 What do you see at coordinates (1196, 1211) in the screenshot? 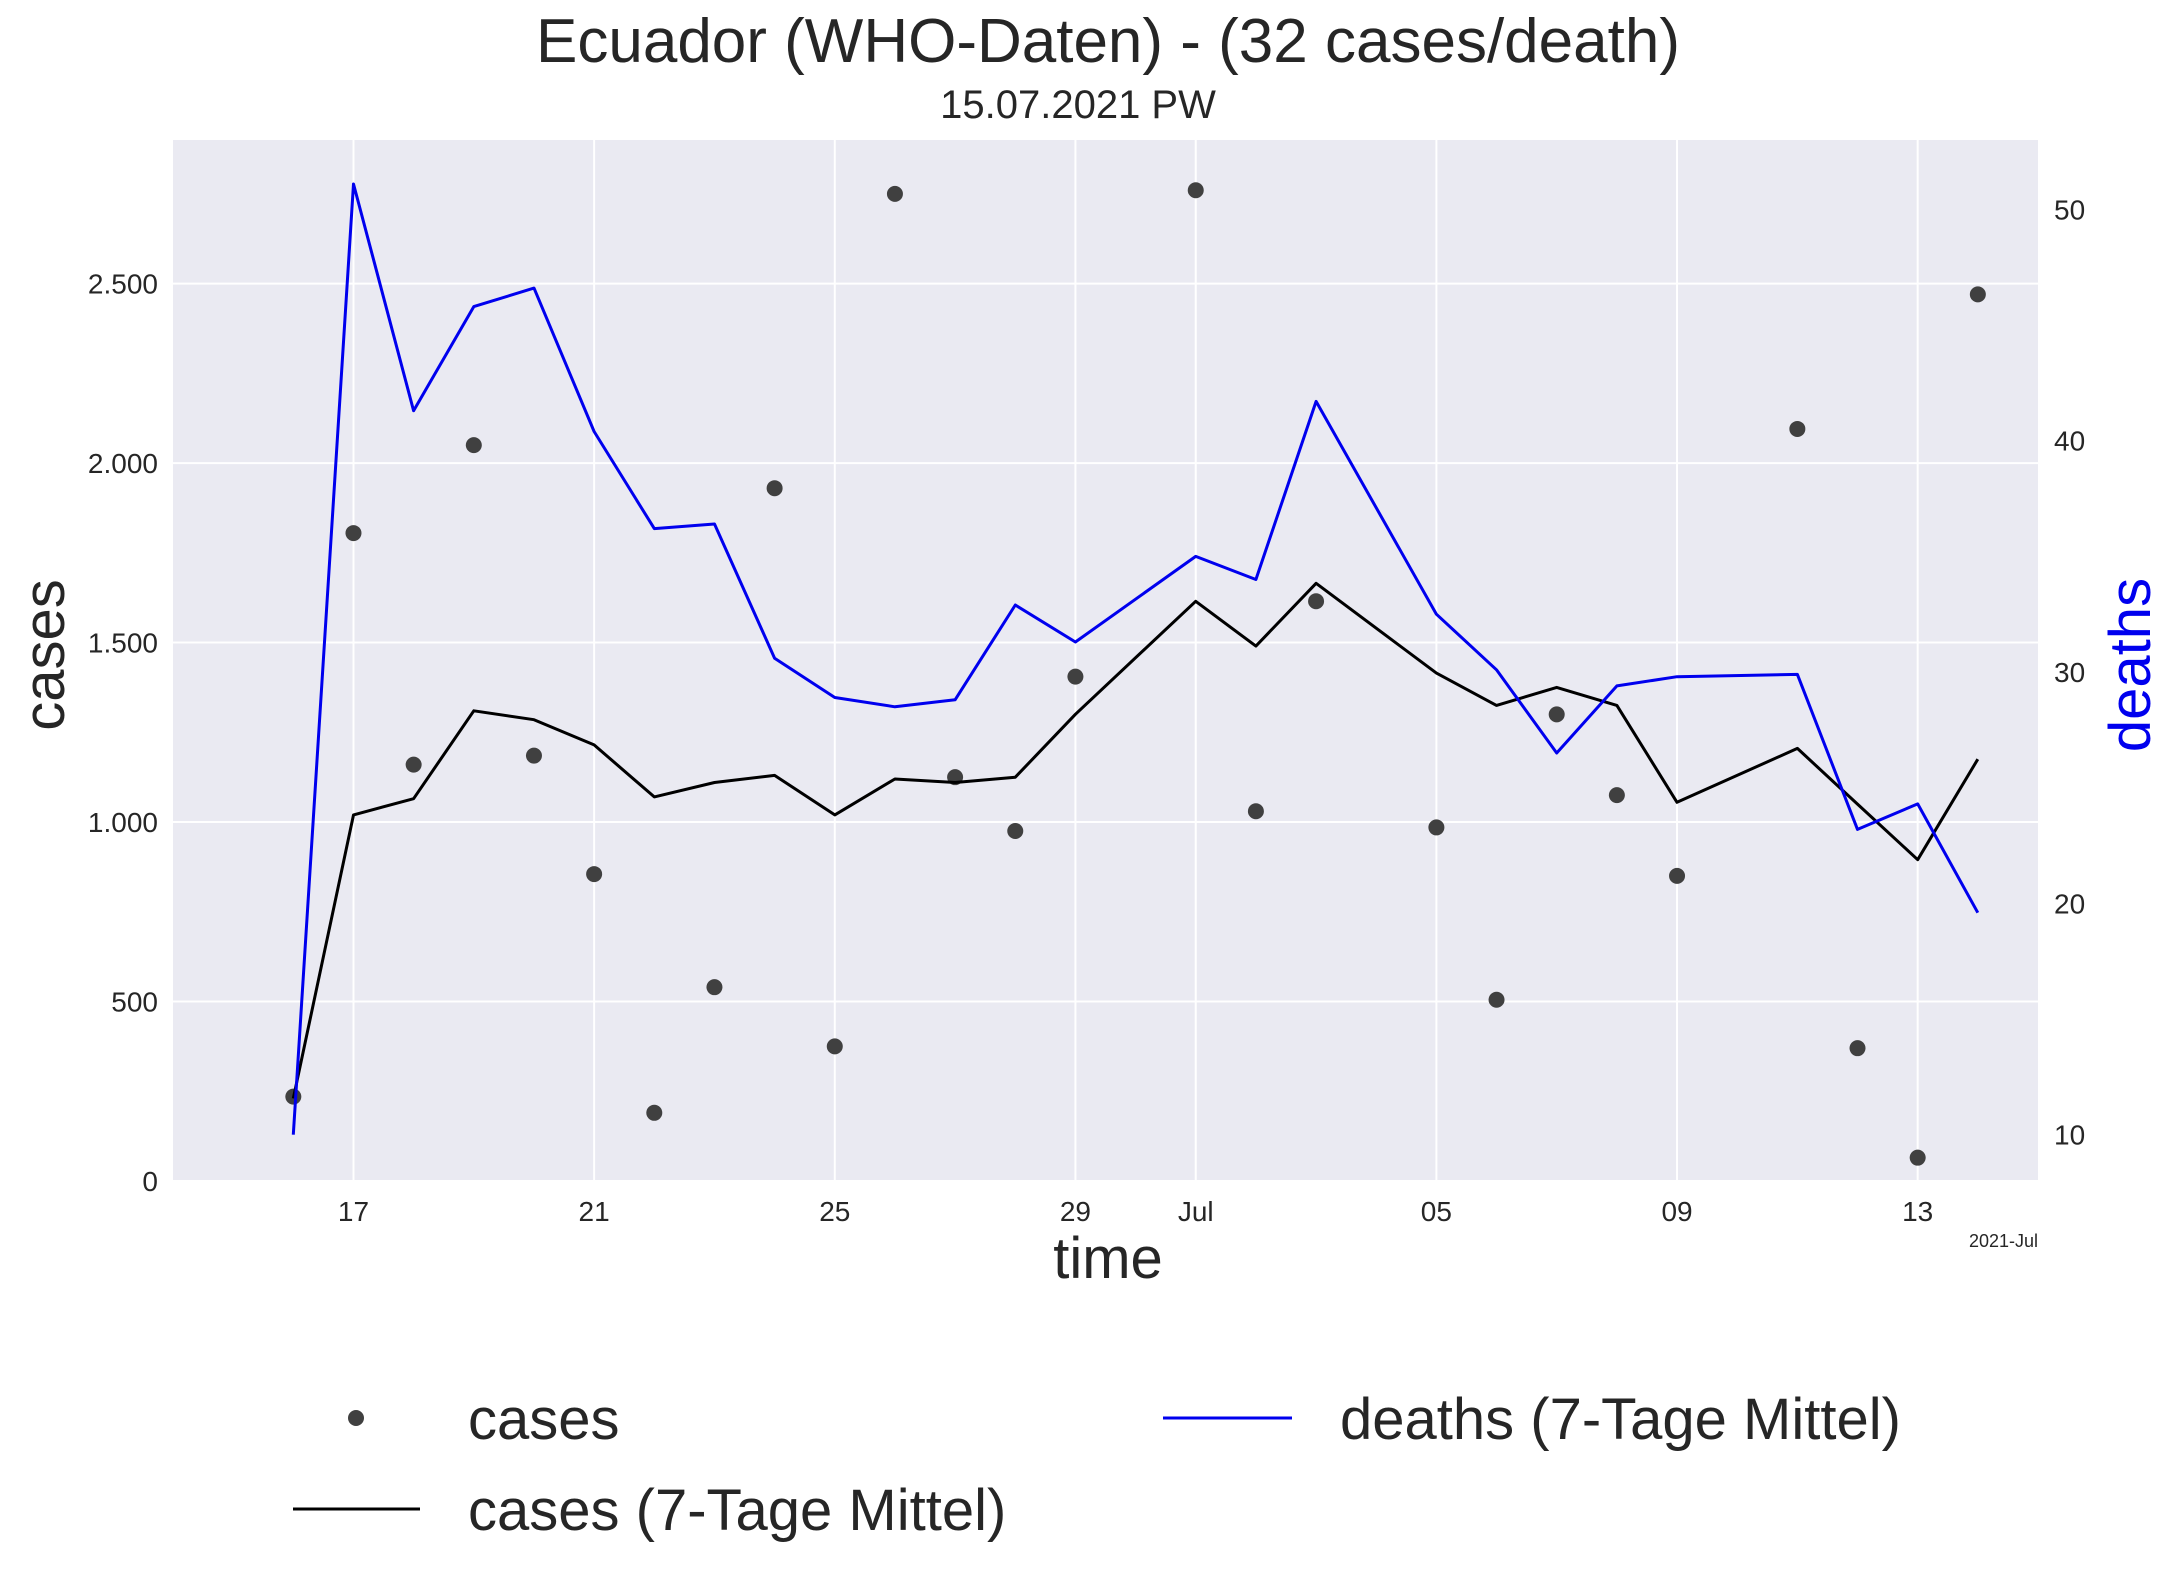
I see `x-tick-label: Jul` at bounding box center [1196, 1211].